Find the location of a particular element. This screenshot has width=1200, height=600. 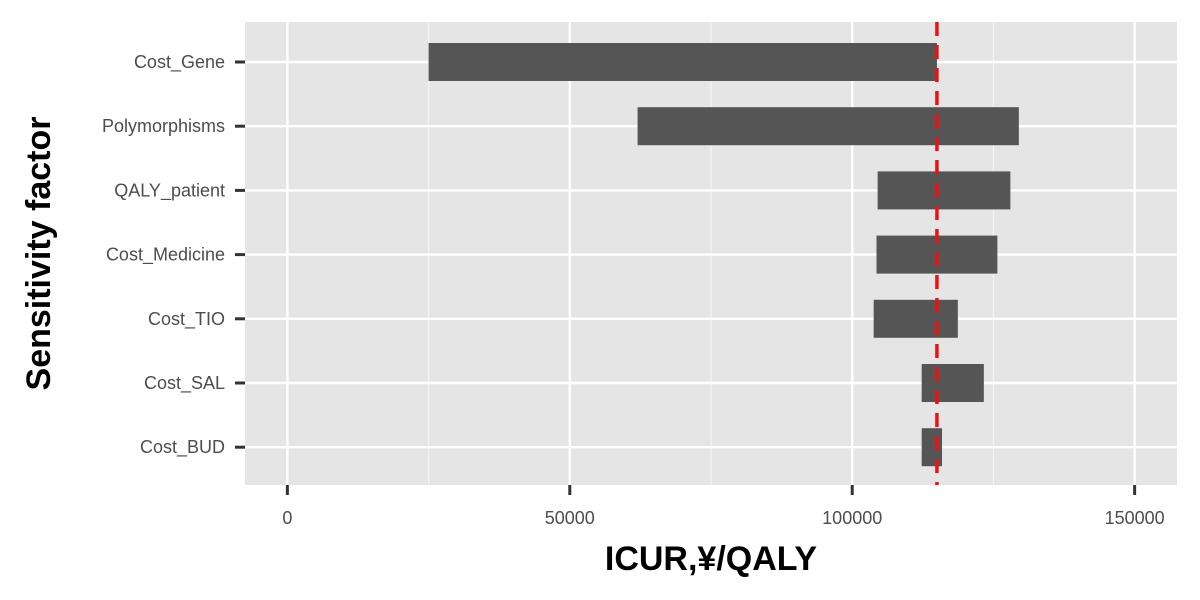

bar-cost-tio is located at coordinates (915, 318).